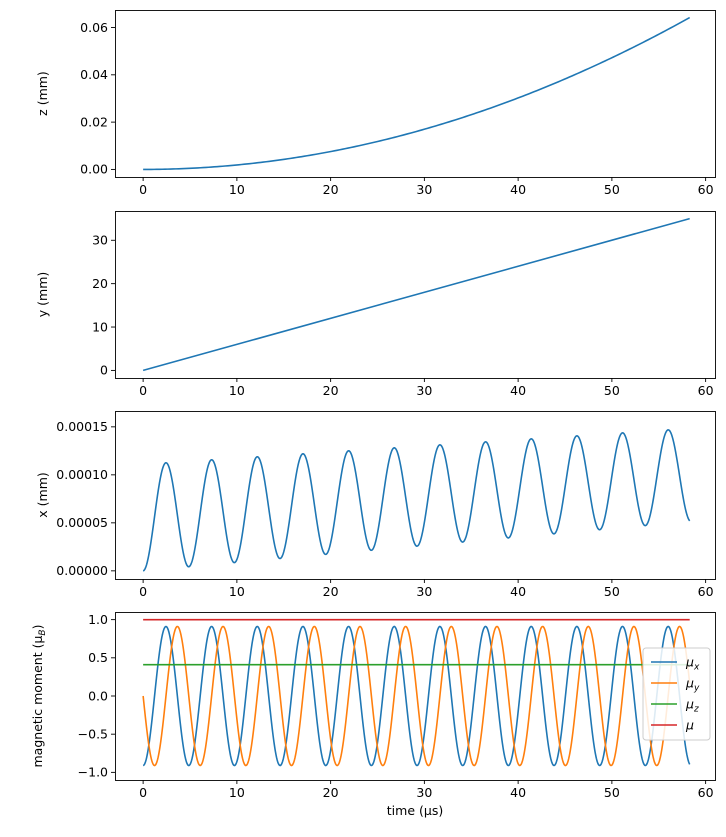 The width and height of the screenshot is (726, 837). I want to click on y-tick-label: 0, so click(104, 370).